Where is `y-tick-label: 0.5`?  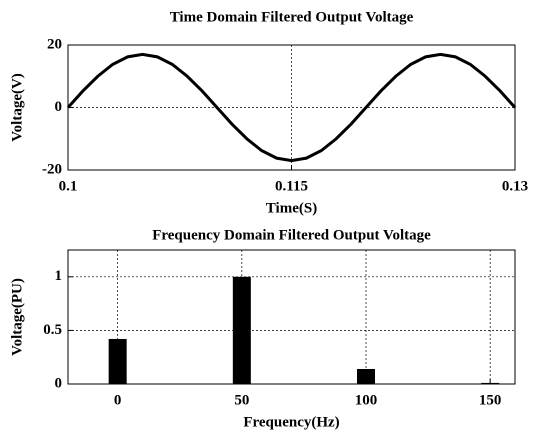 y-tick-label: 0.5 is located at coordinates (52, 330).